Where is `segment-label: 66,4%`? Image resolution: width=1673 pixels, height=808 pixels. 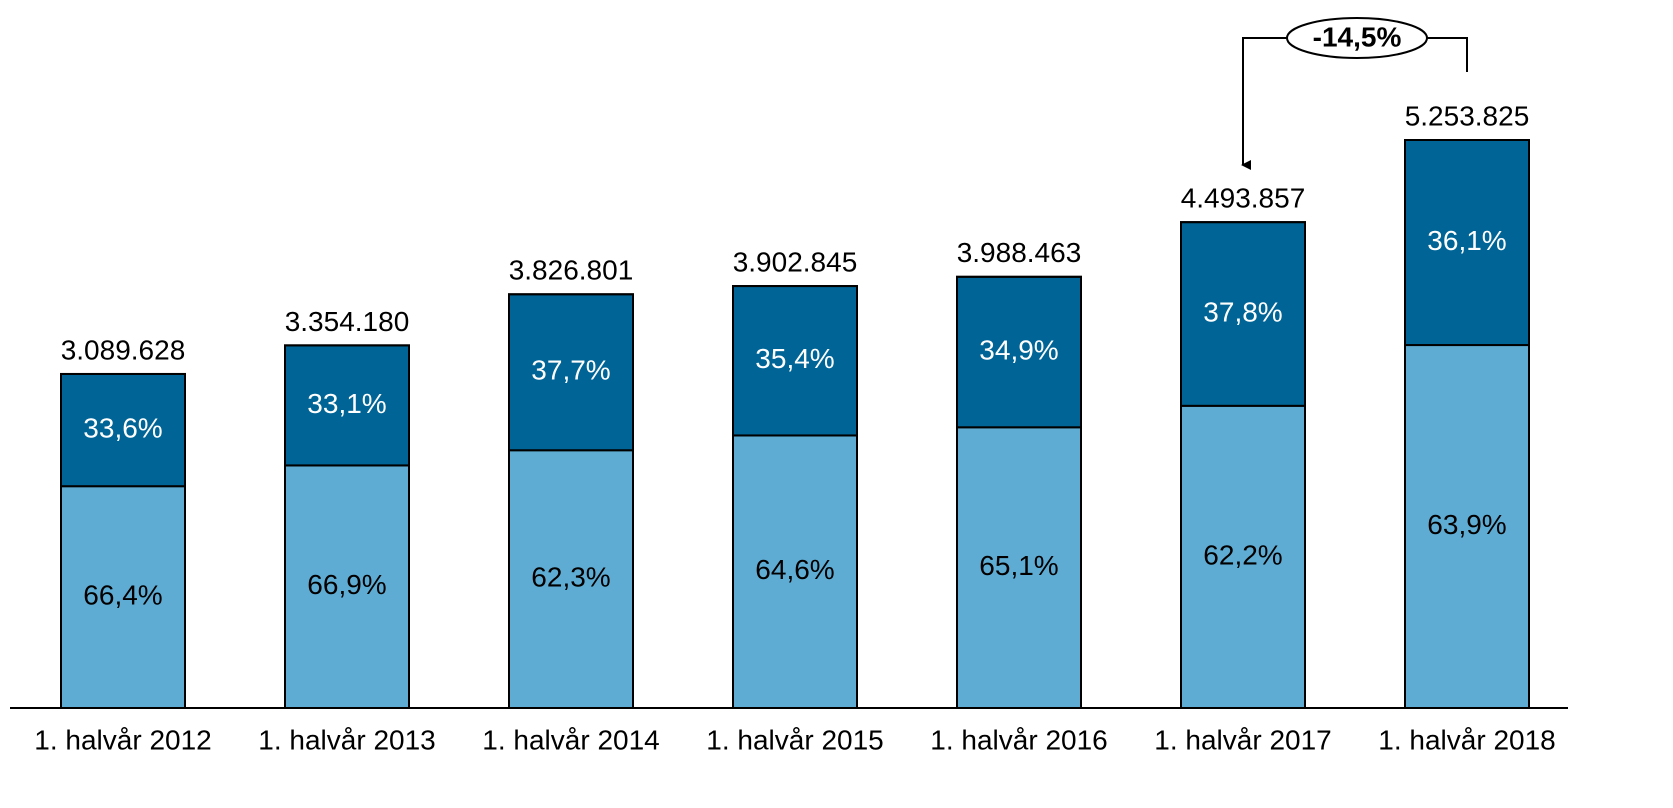
segment-label: 66,4% is located at coordinates (122, 594).